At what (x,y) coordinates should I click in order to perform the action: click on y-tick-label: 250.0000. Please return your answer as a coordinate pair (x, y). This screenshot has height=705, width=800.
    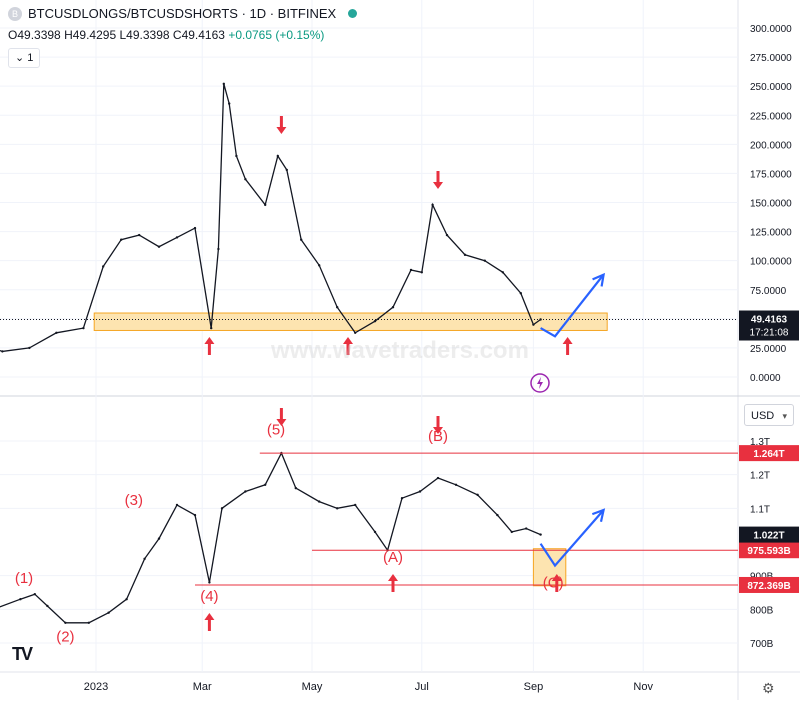
    Looking at the image, I should click on (771, 87).